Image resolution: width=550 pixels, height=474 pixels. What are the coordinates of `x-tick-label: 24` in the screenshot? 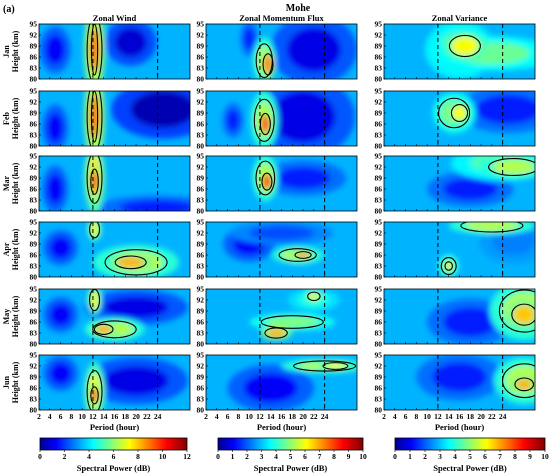 It's located at (503, 416).